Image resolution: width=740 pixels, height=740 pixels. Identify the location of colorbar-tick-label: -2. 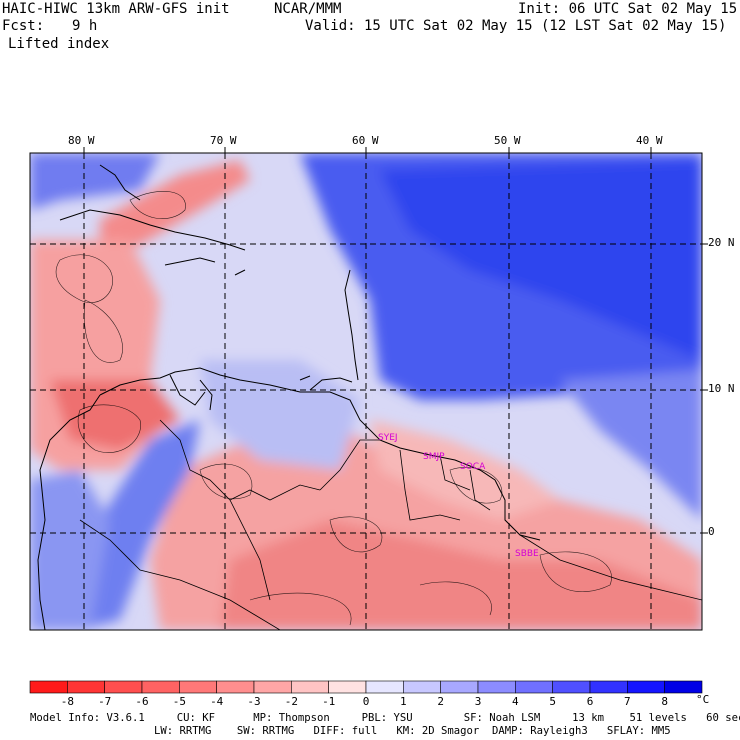
(291, 701).